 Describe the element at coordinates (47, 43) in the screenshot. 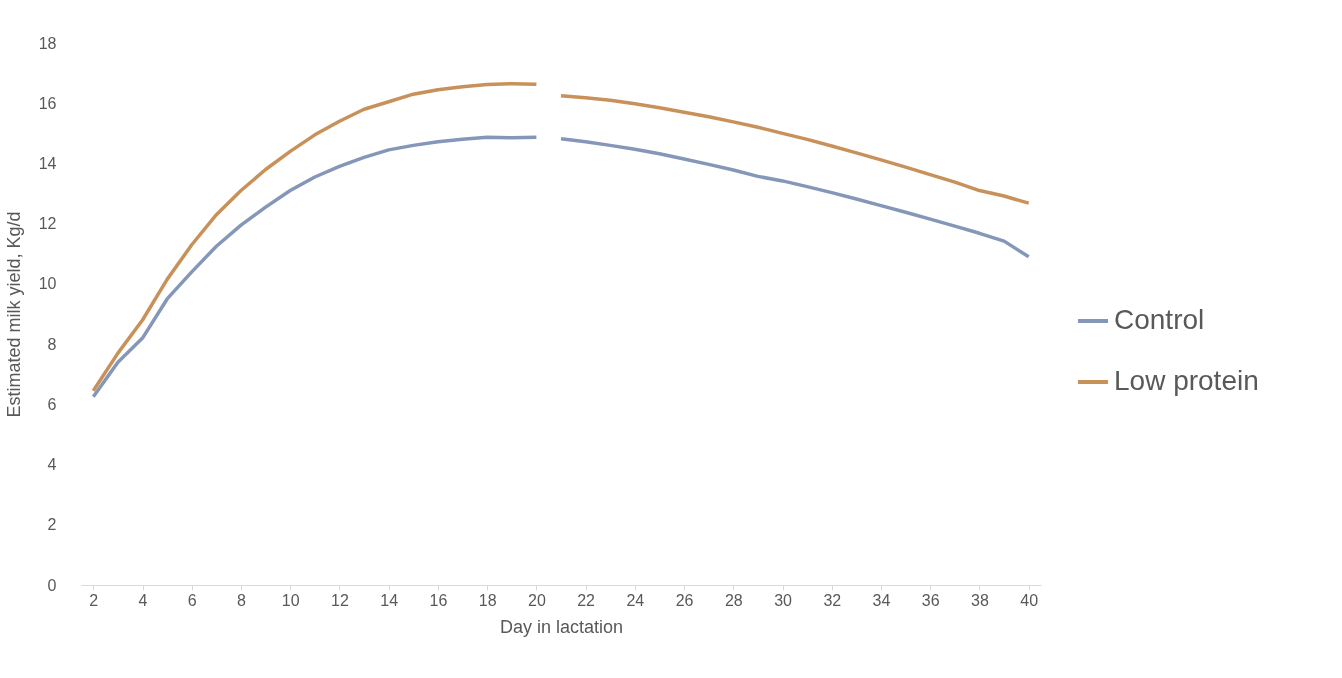

I see `y-tick-label: 18` at that location.